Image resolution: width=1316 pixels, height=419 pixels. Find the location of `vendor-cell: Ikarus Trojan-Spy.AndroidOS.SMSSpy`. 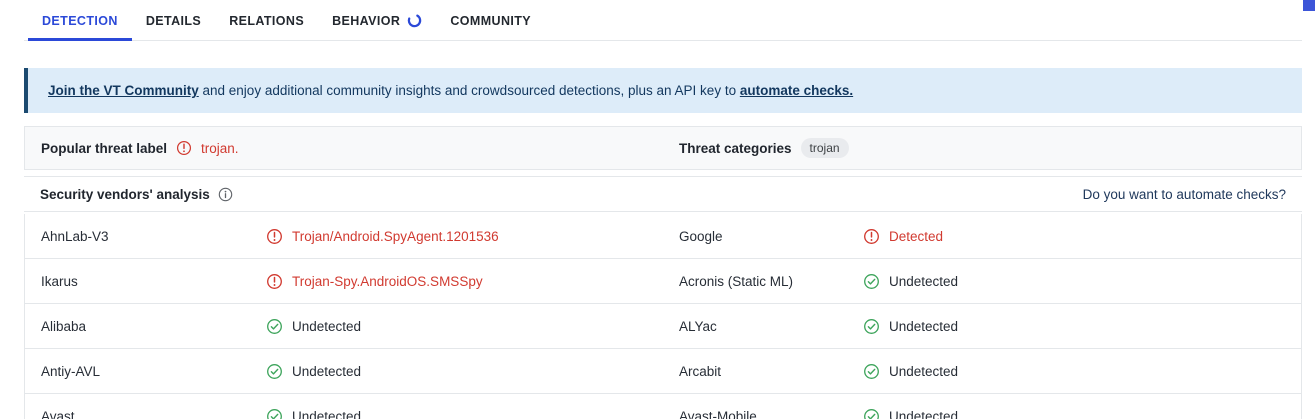

vendor-cell: Ikarus Trojan-Spy.AndroidOS.SMSSpy is located at coordinates (344, 281).